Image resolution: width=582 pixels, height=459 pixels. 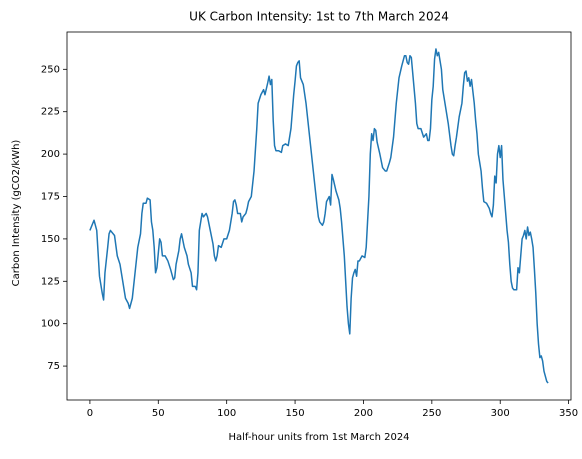 What do you see at coordinates (50, 154) in the screenshot?
I see `y-tick-label: 200` at bounding box center [50, 154].